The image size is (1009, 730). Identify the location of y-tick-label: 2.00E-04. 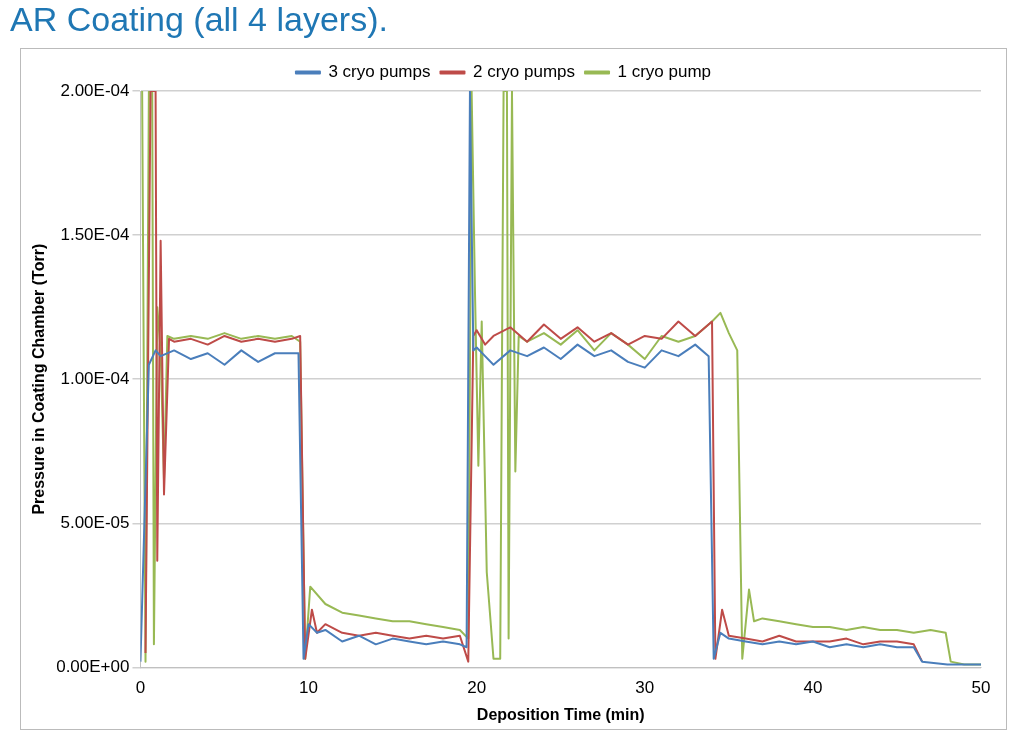
(95, 90).